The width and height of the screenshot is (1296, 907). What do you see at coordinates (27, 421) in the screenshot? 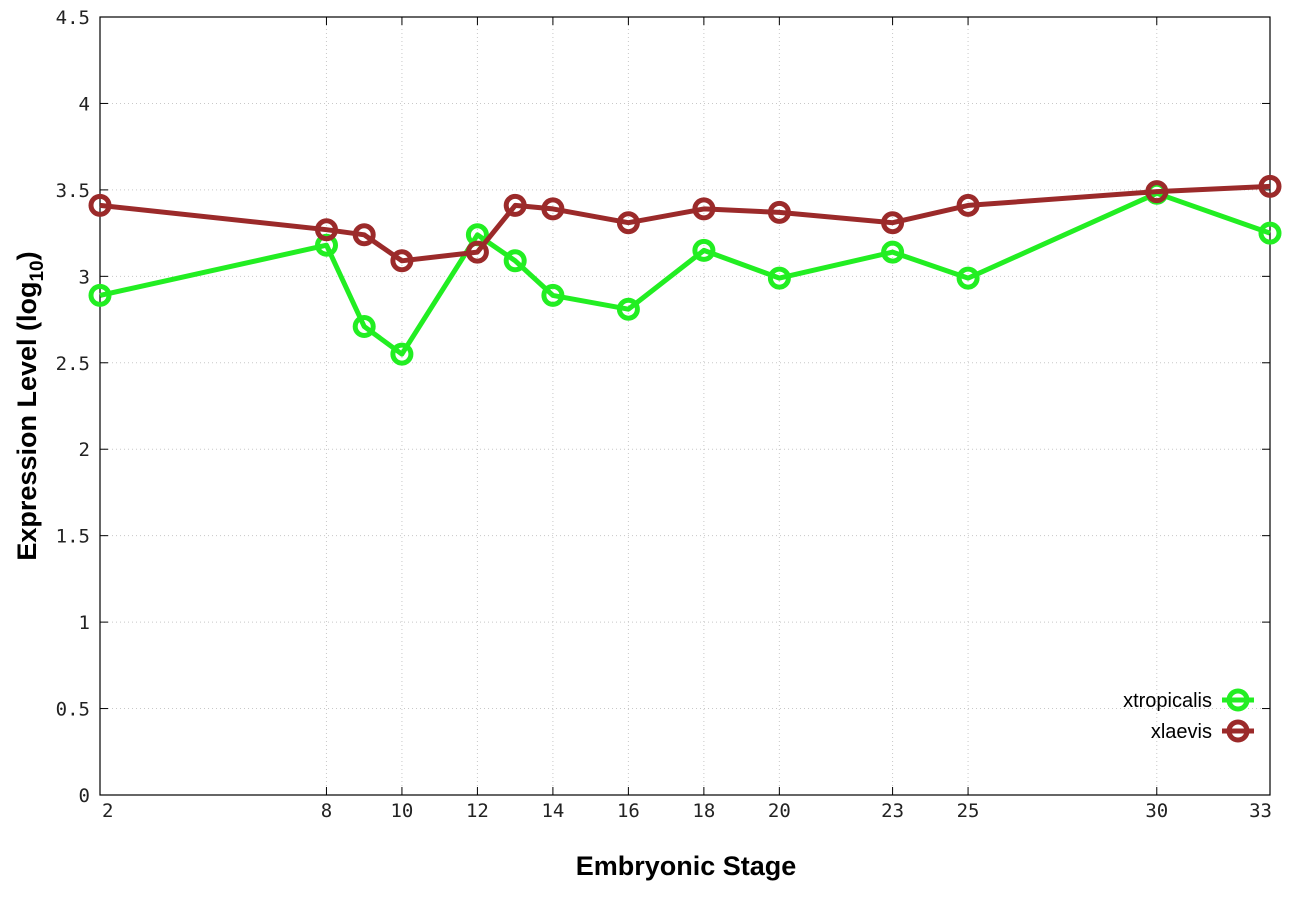
I see `y-axis-title-main: Expression Level (log` at bounding box center [27, 421].